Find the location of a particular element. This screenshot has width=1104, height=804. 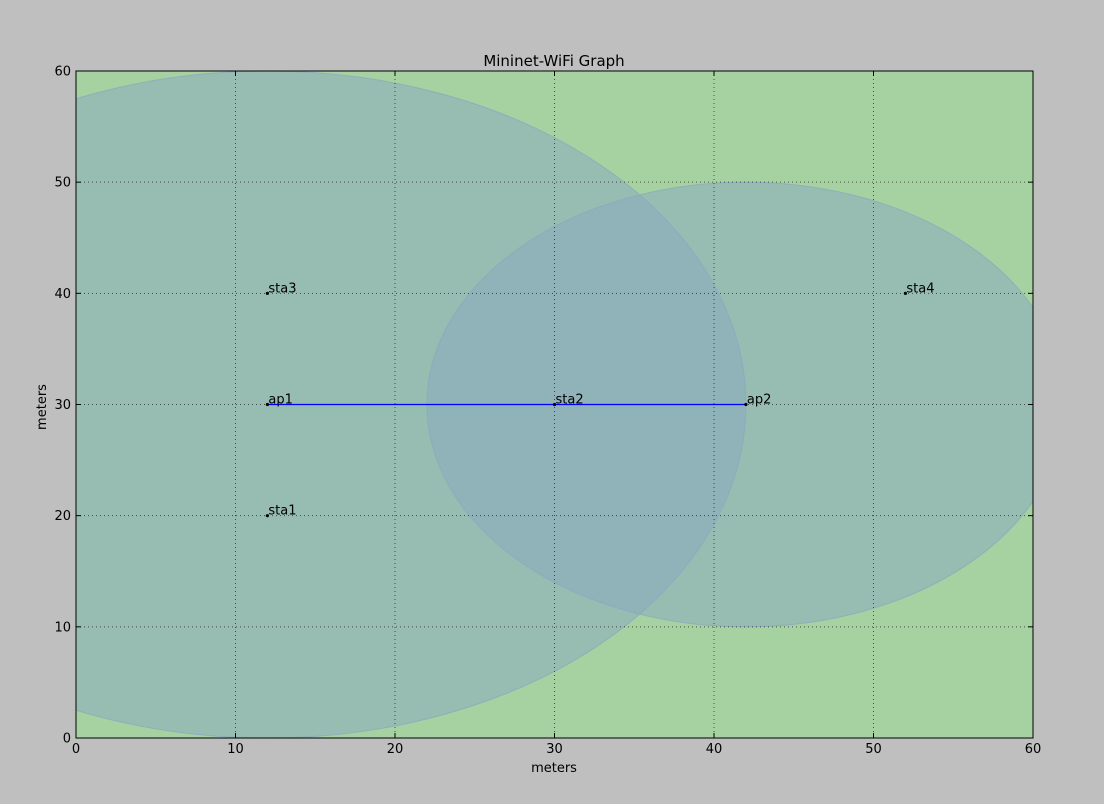

y-tick-label: 60 is located at coordinates (62, 72).